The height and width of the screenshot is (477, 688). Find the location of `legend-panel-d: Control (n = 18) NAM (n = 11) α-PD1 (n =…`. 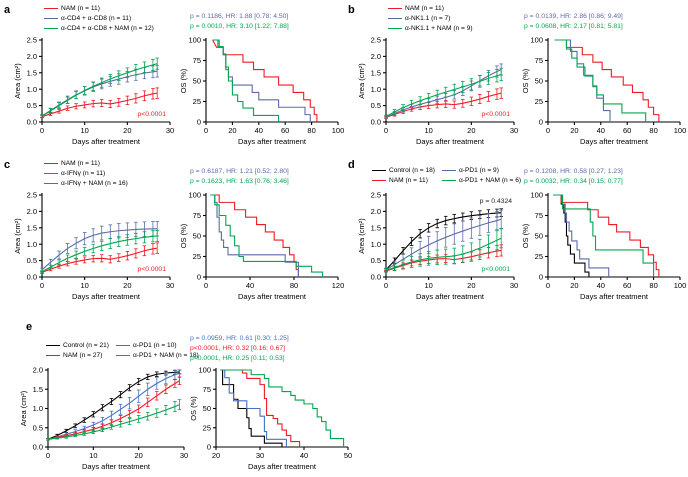

legend-panel-d: Control (n = 18) NAM (n = 11) α-PD1 (n =… is located at coordinates (446, 175).